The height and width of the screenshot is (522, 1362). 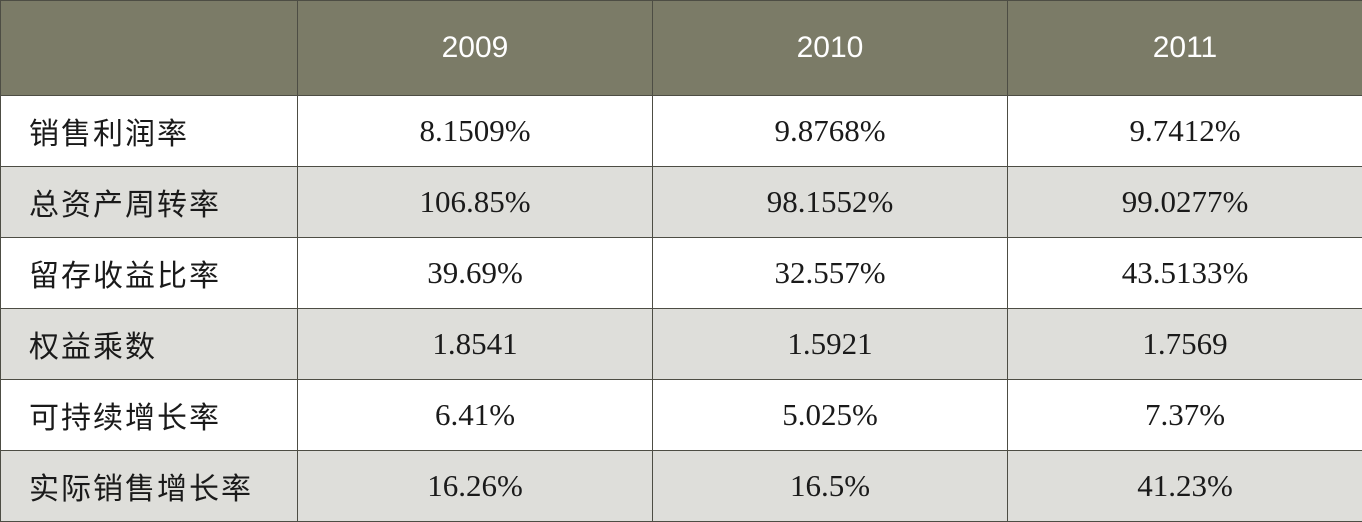 I want to click on value-cell: 1.8541, so click(x=475, y=344).